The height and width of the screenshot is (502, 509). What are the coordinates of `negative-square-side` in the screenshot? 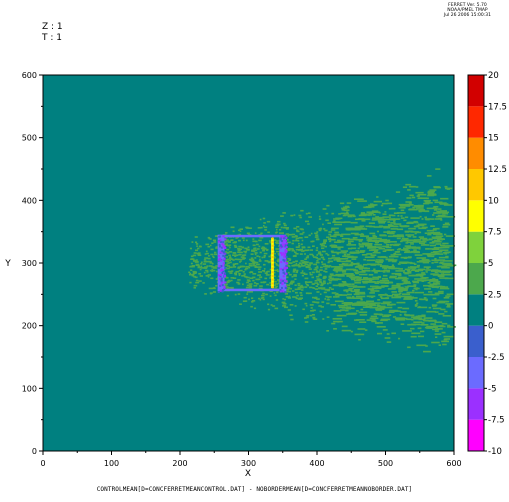 It's located at (221, 263).